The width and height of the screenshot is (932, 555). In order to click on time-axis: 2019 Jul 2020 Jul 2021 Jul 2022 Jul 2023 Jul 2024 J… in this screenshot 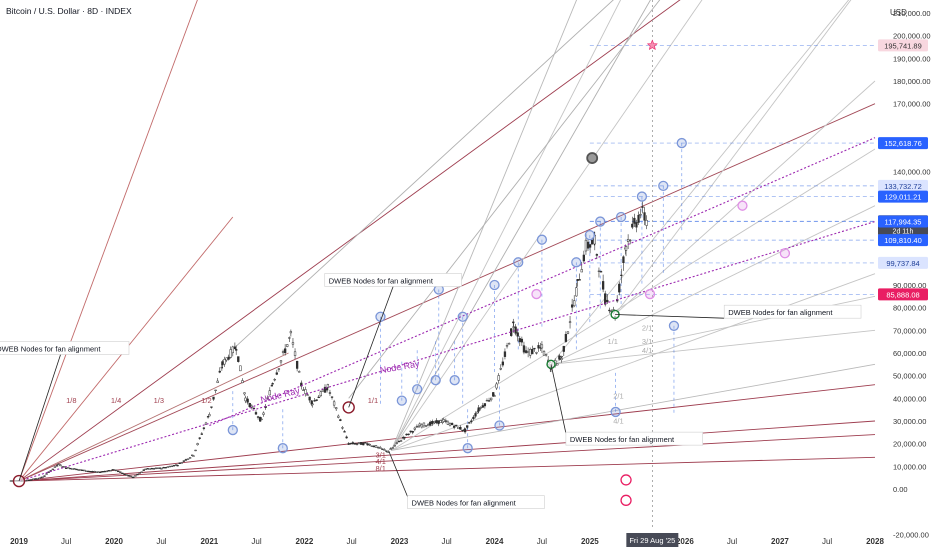, I will do `click(442, 540)`.